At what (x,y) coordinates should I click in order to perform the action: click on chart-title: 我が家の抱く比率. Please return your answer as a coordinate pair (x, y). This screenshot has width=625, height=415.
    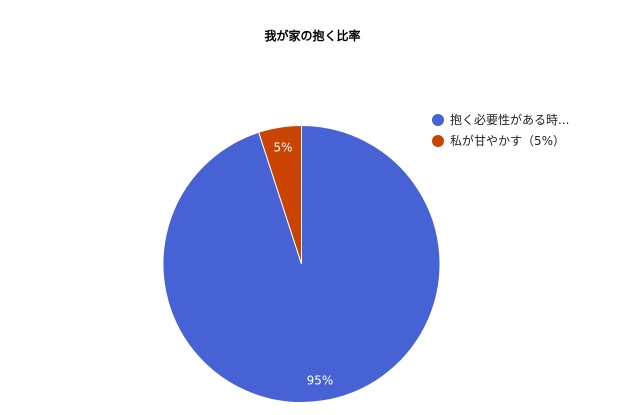
    Looking at the image, I should click on (312, 36).